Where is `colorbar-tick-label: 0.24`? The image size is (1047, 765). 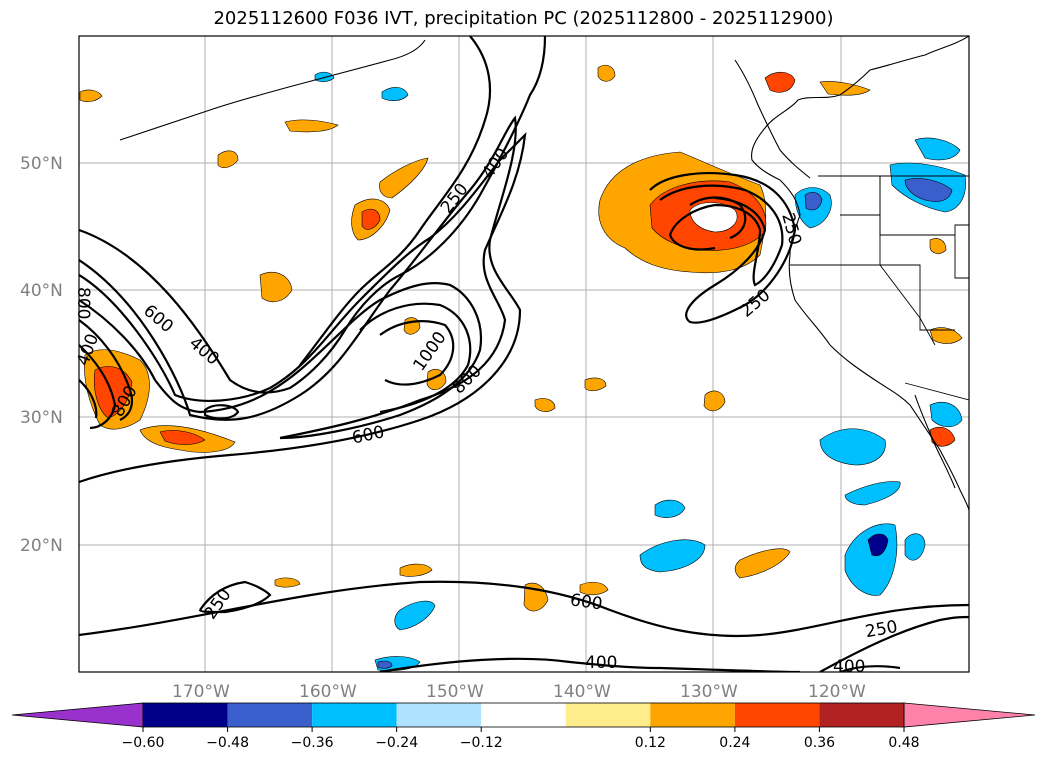
colorbar-tick-label: 0.24 is located at coordinates (734, 743).